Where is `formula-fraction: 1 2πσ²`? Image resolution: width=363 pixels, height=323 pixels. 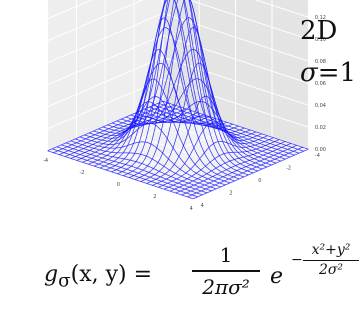 formula-fraction: 1 2πσ² is located at coordinates (226, 271).